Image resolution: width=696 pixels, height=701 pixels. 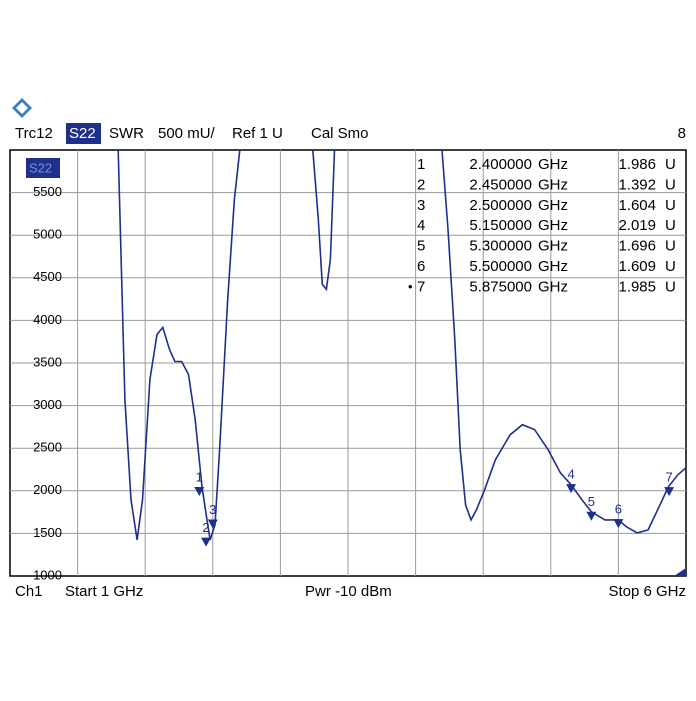 What do you see at coordinates (47, 361) in the screenshot?
I see `y-tick-label: 3500` at bounding box center [47, 361].